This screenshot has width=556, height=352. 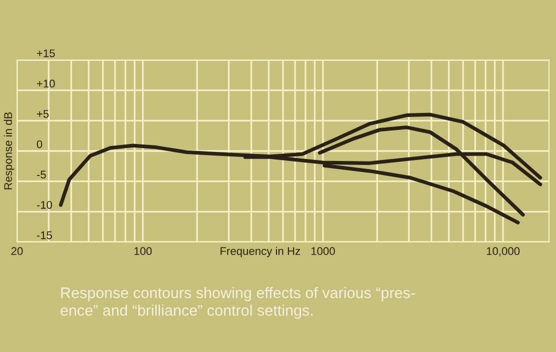 I want to click on text: Response contours showing effects of various “pres- ence” and “brilliance” control settings., so click(x=237, y=303).